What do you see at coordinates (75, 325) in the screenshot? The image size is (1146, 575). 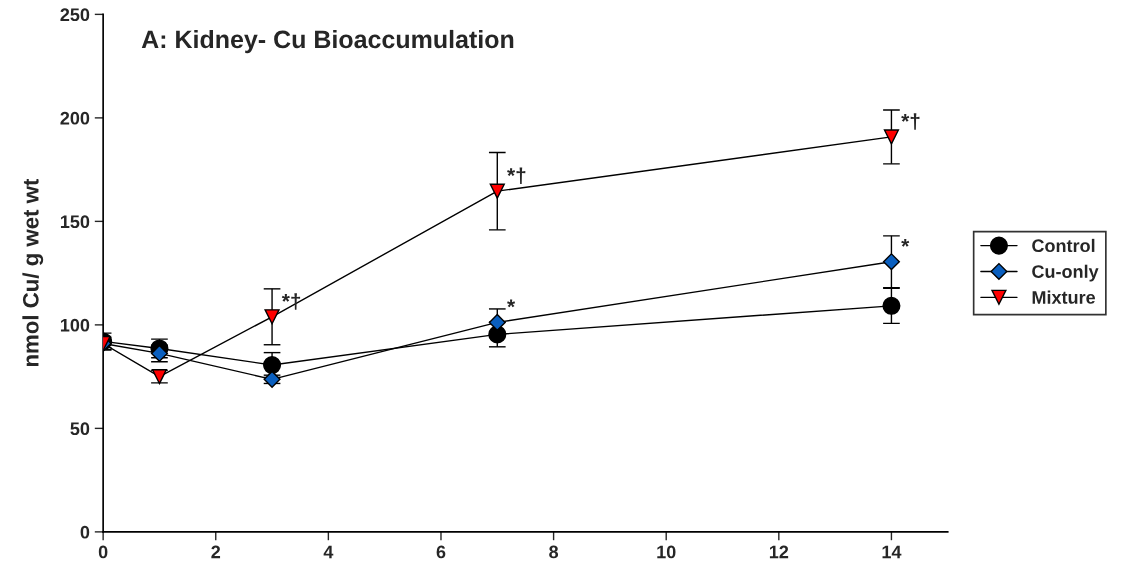 I see `y-tick-label: 100` at bounding box center [75, 325].